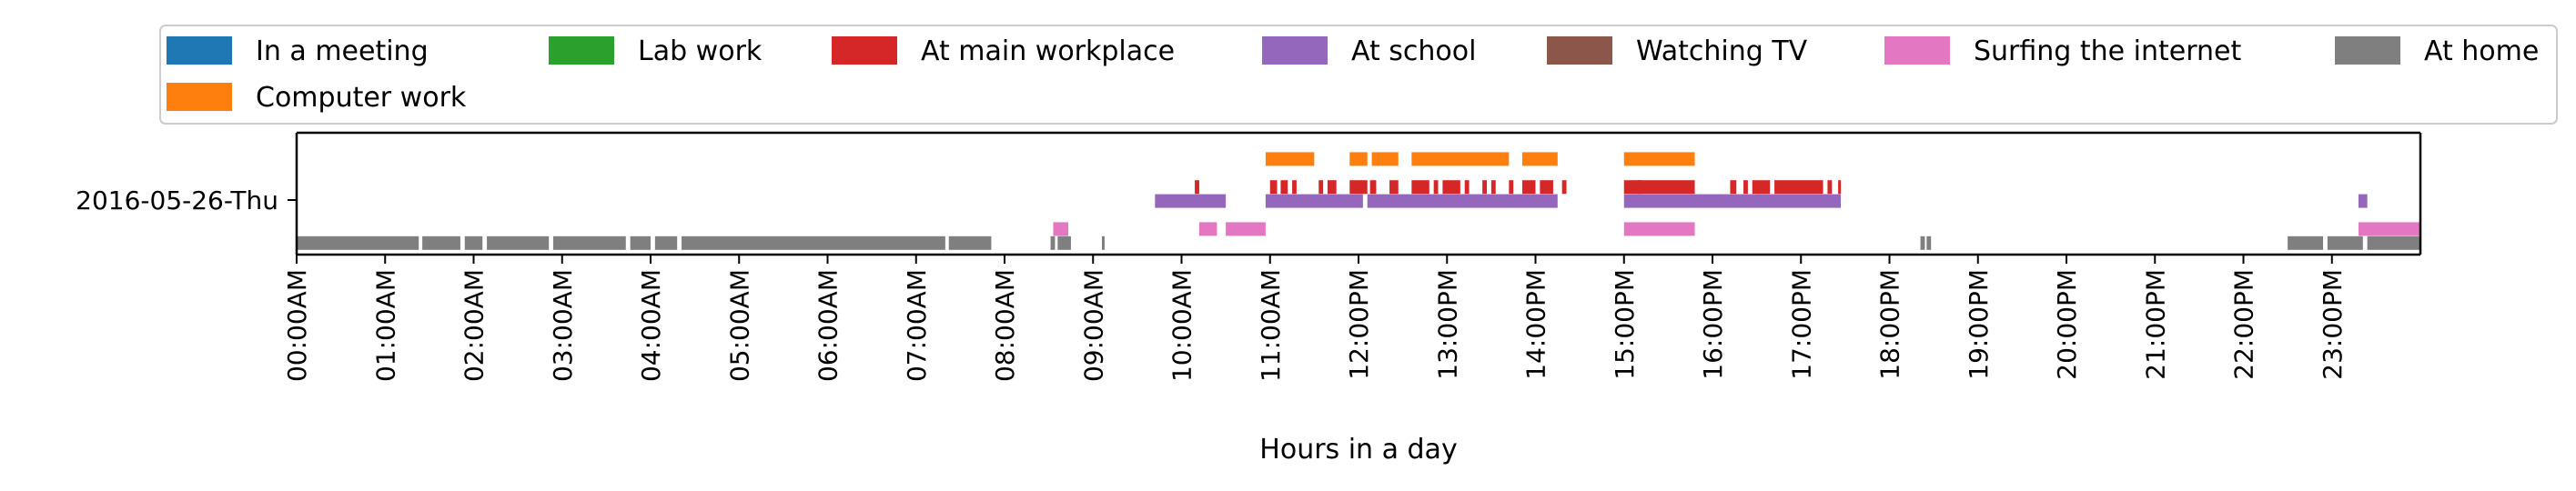 The height and width of the screenshot is (491, 2576). I want to click on legend-label-at-home: At home, so click(2481, 51).